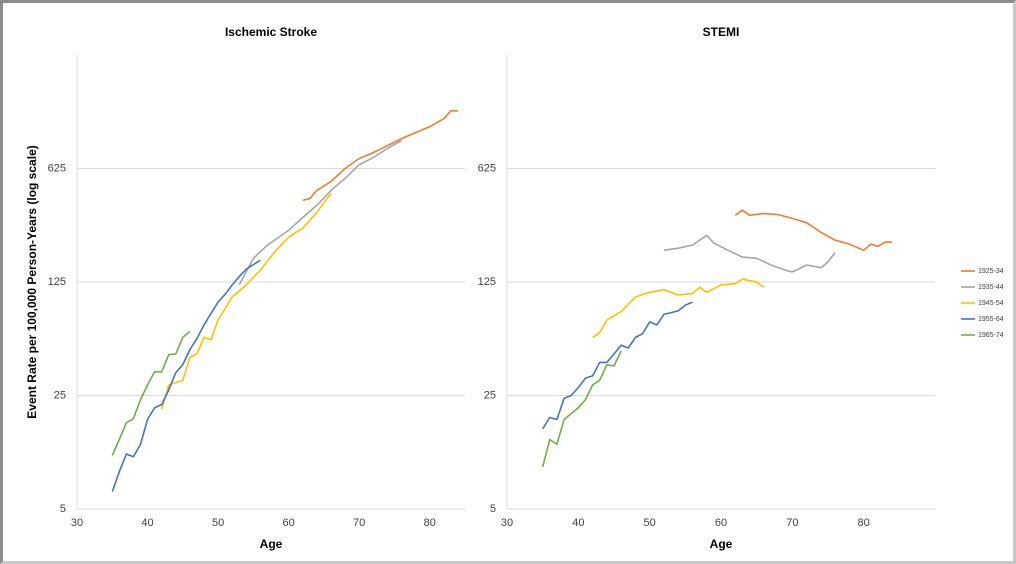 The image size is (1016, 564). Describe the element at coordinates (271, 32) in the screenshot. I see `chart-title: Ischemic Stroke` at that location.